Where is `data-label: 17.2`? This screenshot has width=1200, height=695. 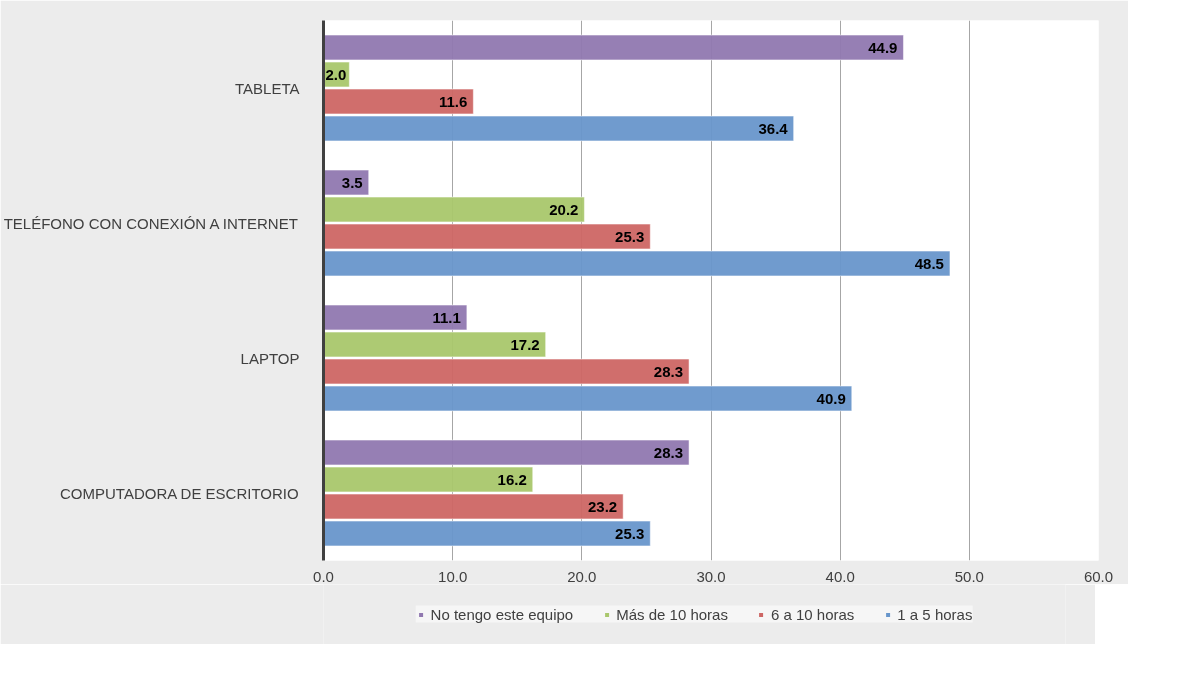 data-label: 17.2 is located at coordinates (525, 344).